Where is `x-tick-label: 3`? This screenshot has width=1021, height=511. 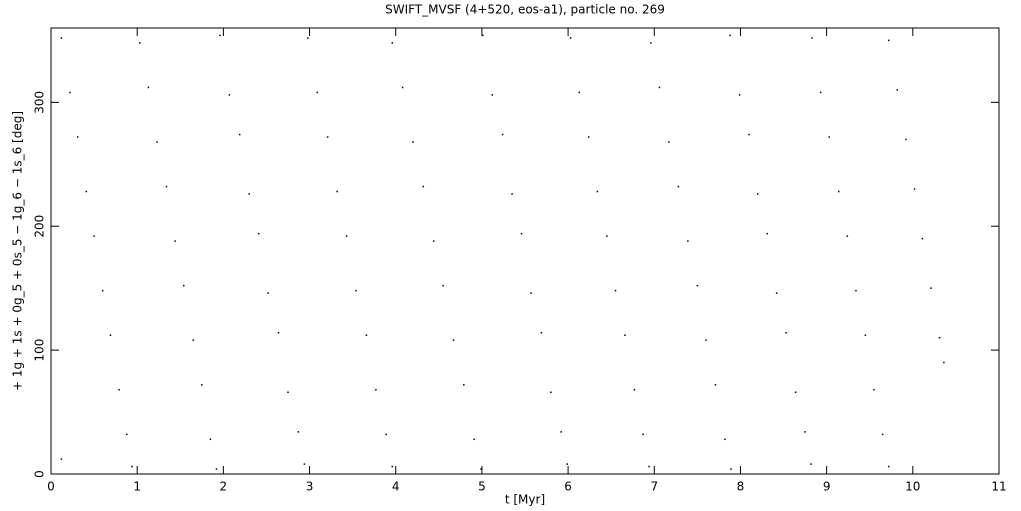 x-tick-label: 3 is located at coordinates (310, 487).